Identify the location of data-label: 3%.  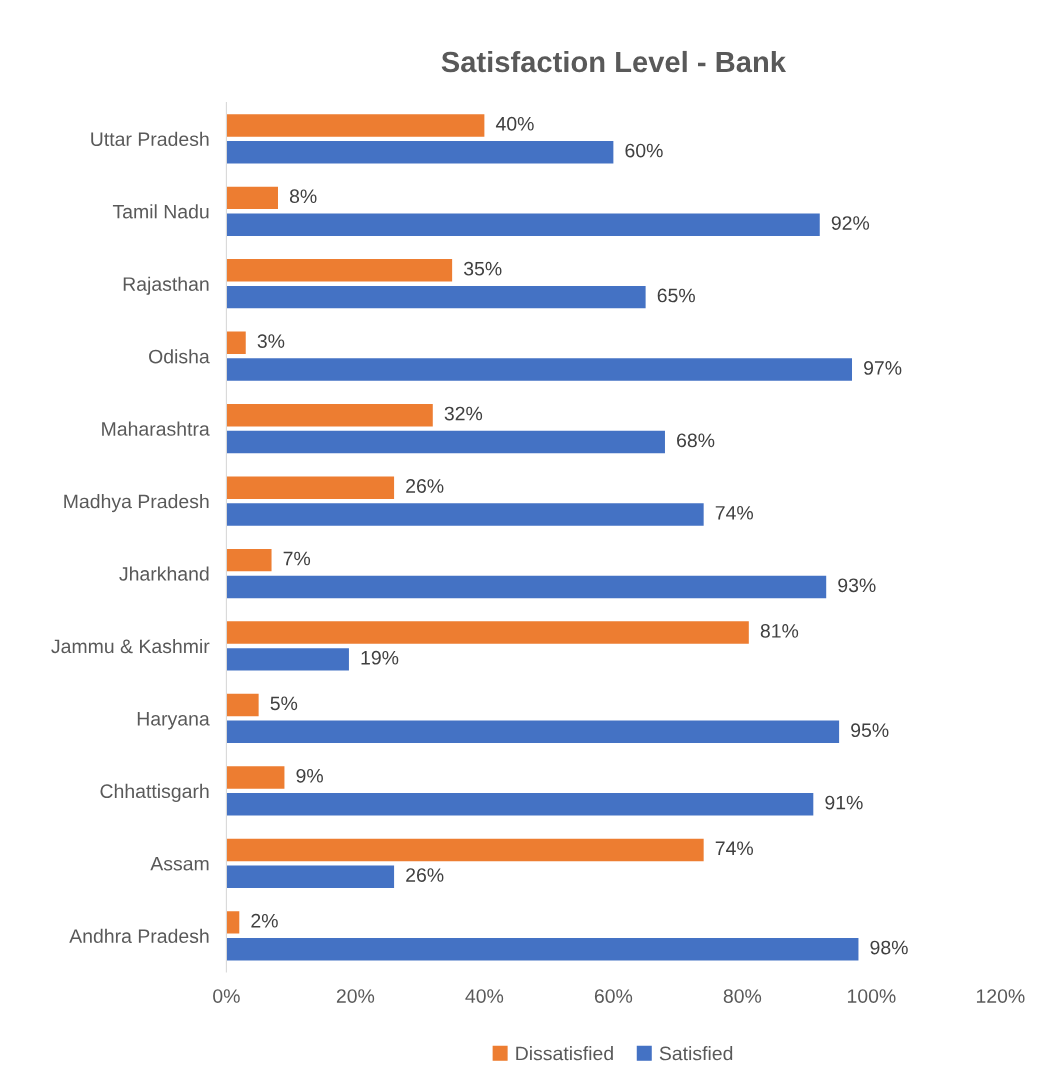
(271, 341).